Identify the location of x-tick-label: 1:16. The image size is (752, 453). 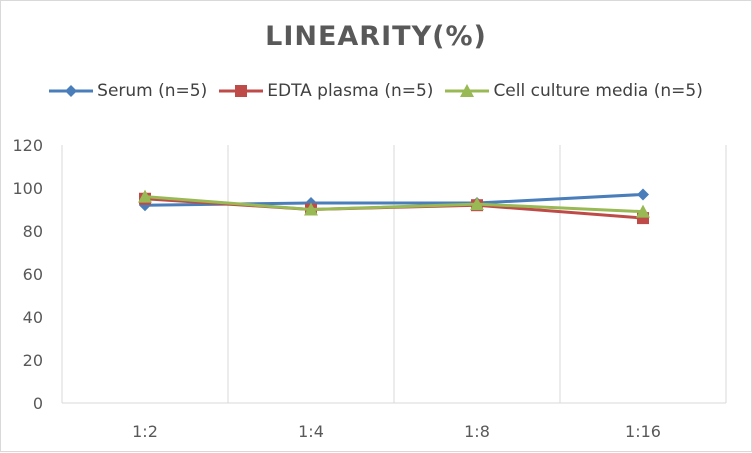
(643, 431).